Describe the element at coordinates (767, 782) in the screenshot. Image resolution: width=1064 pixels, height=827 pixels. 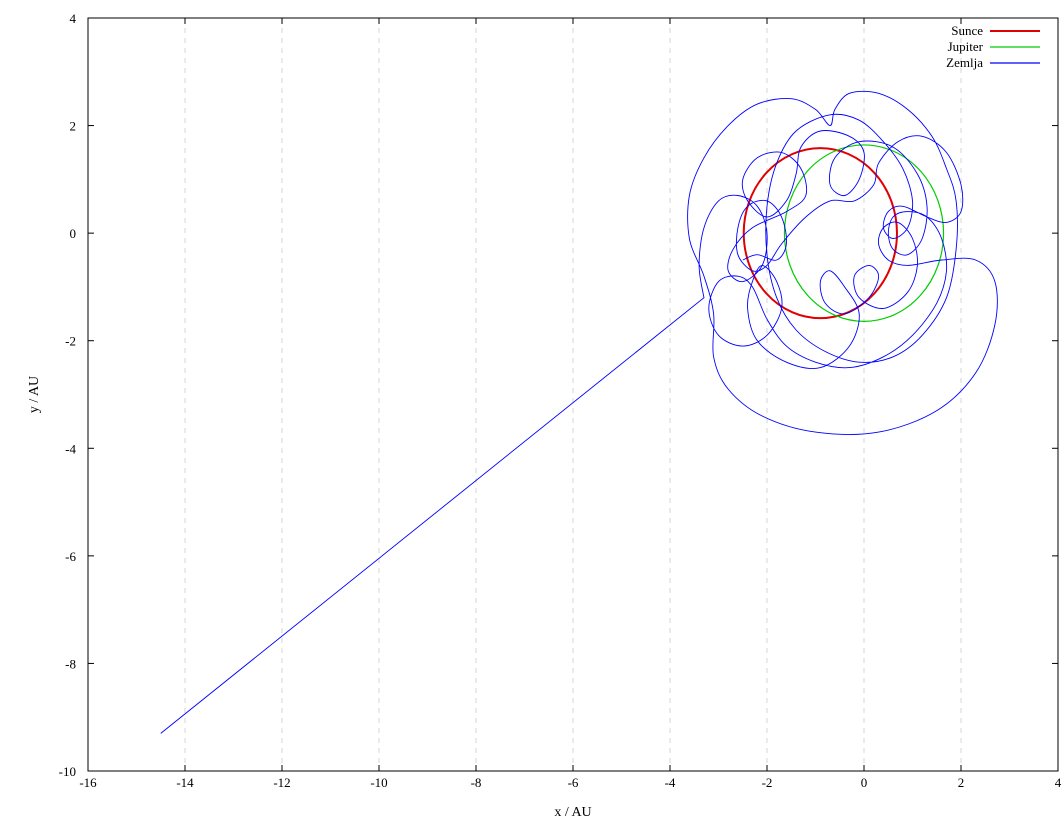
I see `x-tick-label: -2` at that location.